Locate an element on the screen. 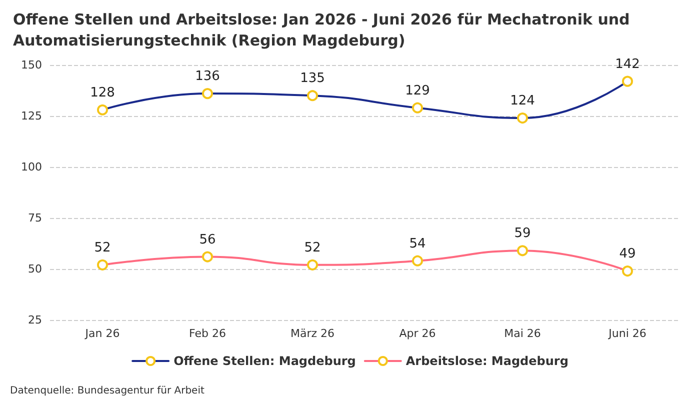 Image resolution: width=700 pixels, height=400 pixels. data-label: 59 is located at coordinates (522, 234).